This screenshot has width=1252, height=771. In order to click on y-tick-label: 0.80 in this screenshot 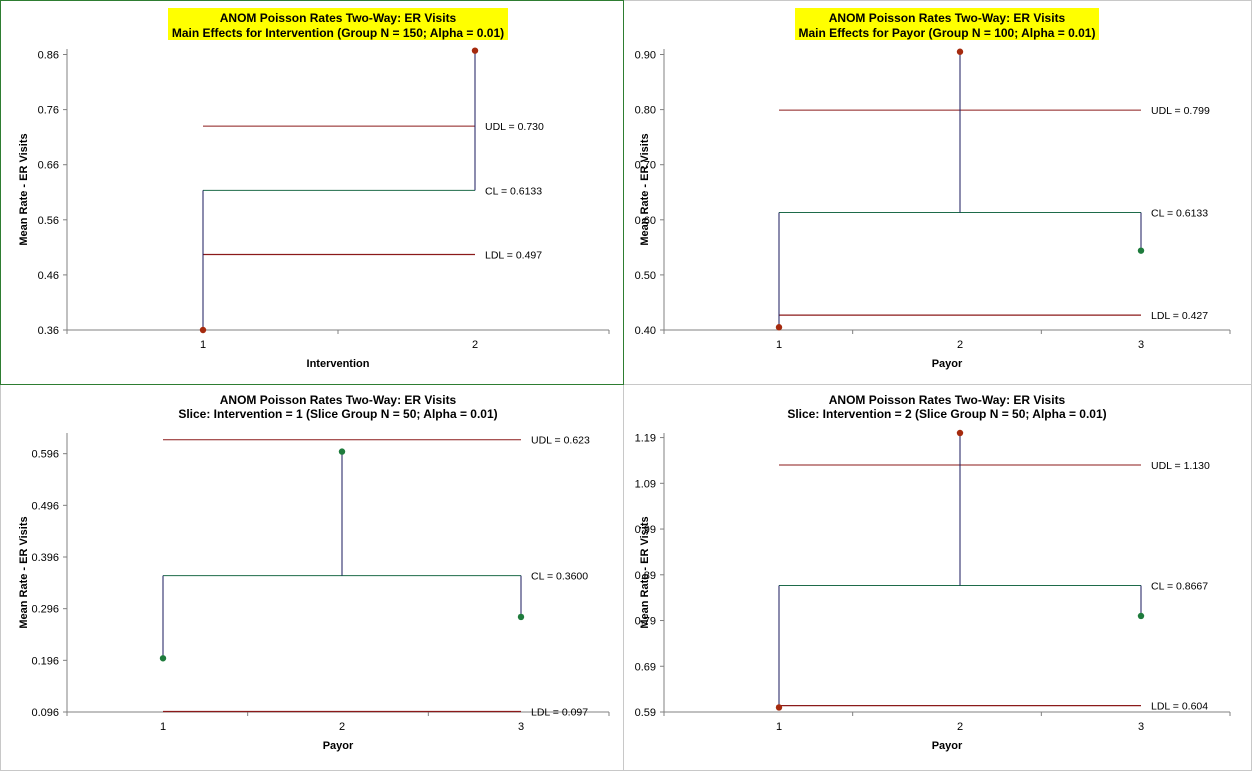, I will do `click(645, 111)`.